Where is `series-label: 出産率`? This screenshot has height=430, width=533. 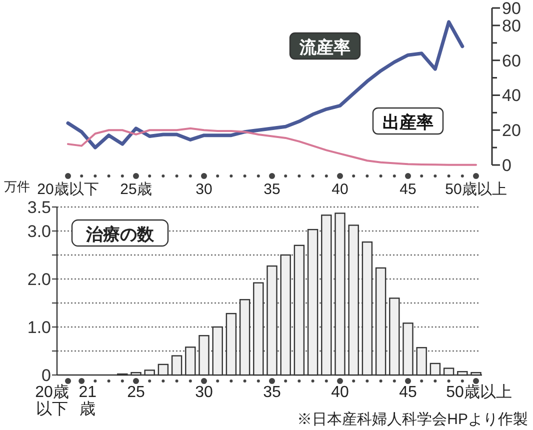 series-label: 出産率 is located at coordinates (408, 122).